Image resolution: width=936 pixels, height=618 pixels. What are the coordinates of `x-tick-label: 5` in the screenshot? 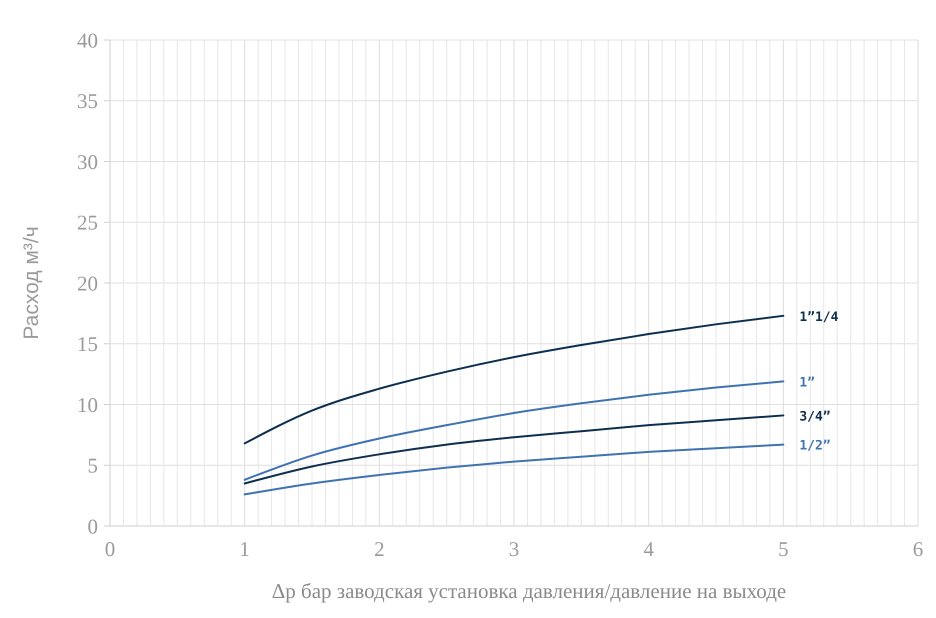 It's located at (783, 549).